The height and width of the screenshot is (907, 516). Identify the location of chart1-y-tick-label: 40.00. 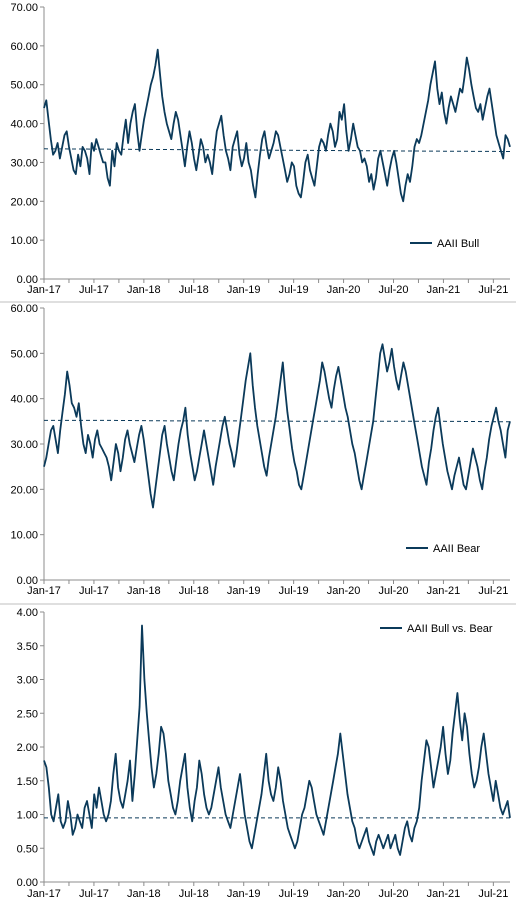
(24, 125).